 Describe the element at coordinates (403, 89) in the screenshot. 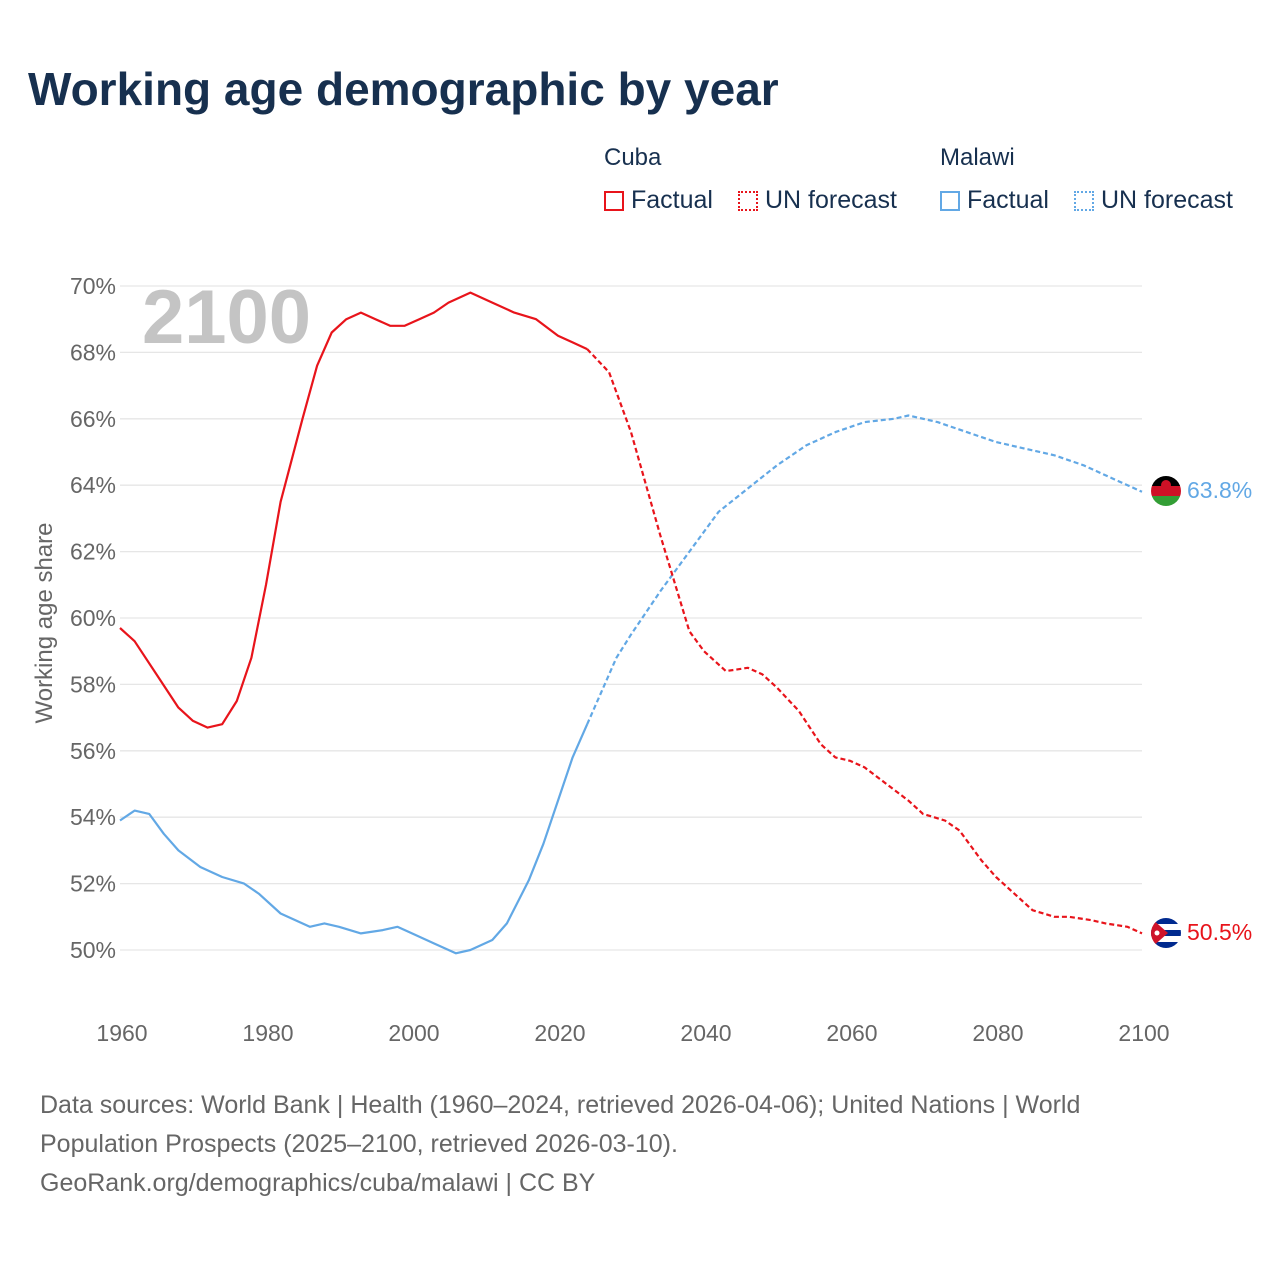

I see `chart-title: Working age demographic by year` at that location.